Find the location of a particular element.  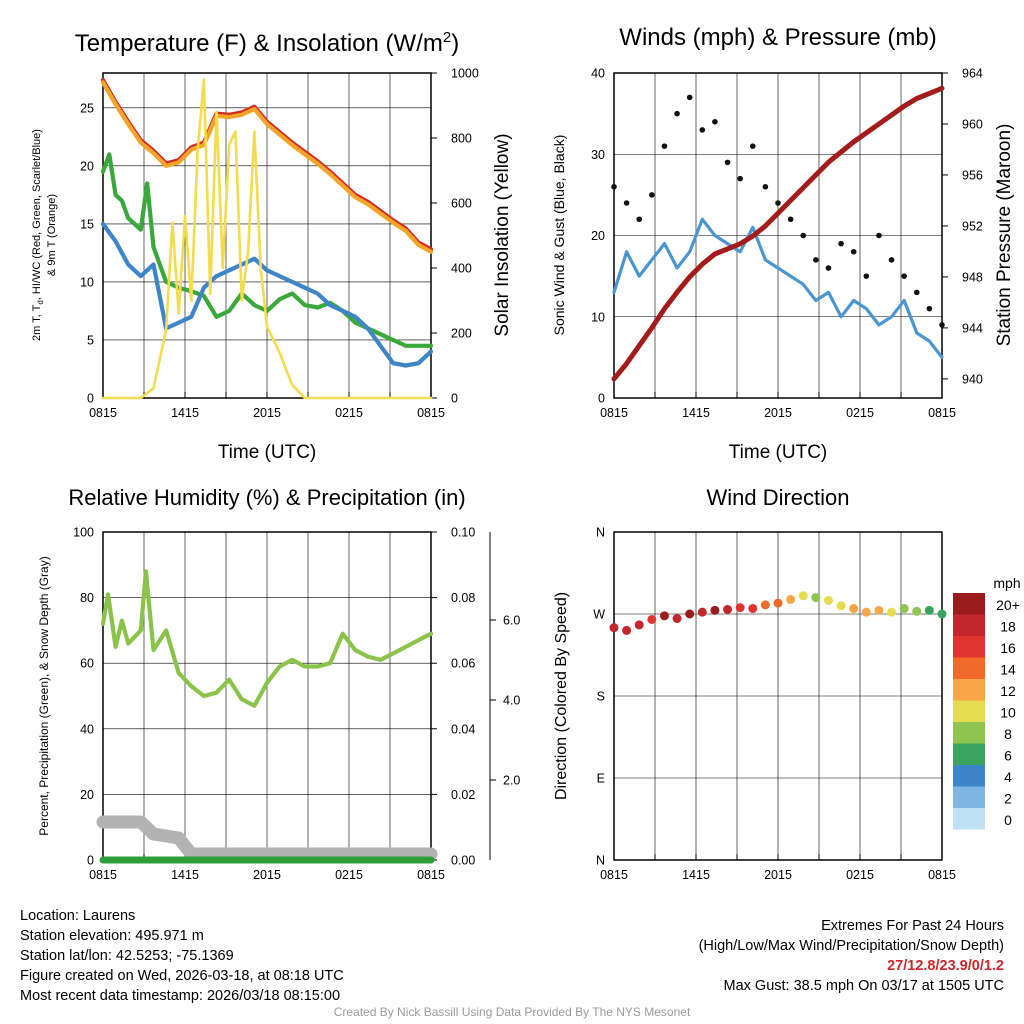

legend-label: 12 is located at coordinates (1008, 691).